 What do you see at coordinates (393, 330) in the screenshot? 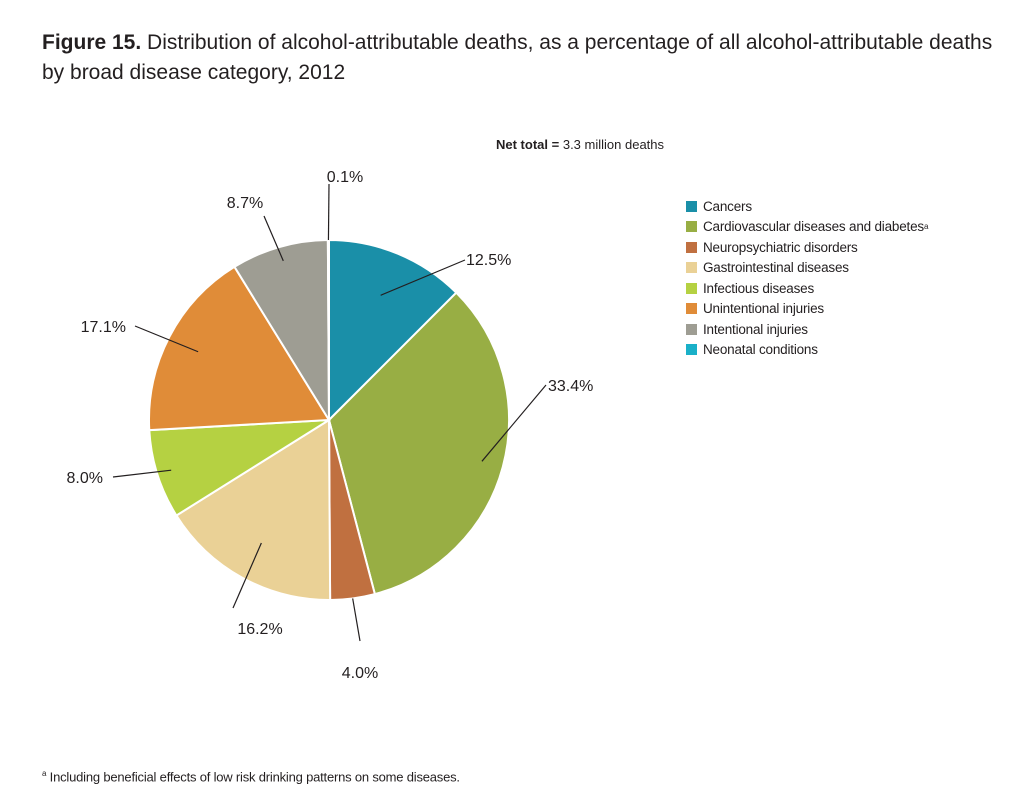
I see `pie-slice-cancers` at bounding box center [393, 330].